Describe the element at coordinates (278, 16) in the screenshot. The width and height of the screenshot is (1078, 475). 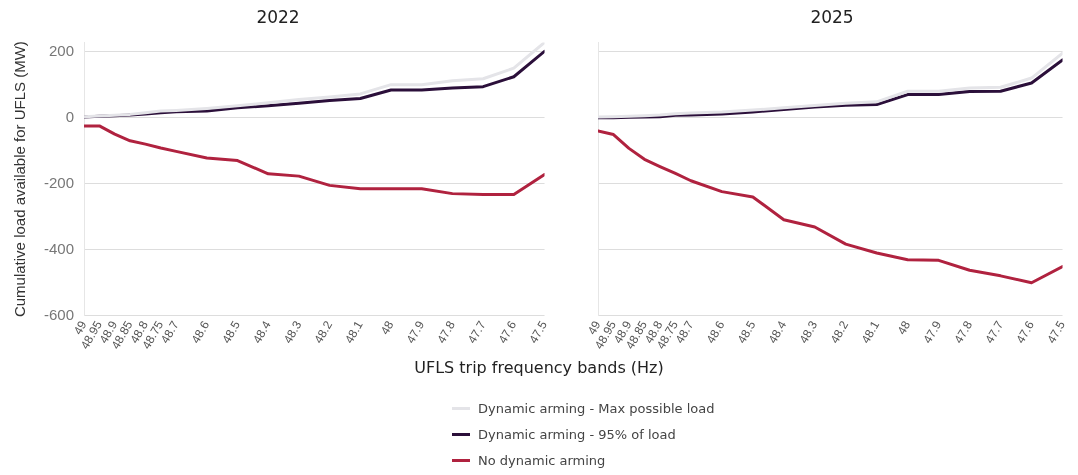
I see `chart-title: 2022` at that location.